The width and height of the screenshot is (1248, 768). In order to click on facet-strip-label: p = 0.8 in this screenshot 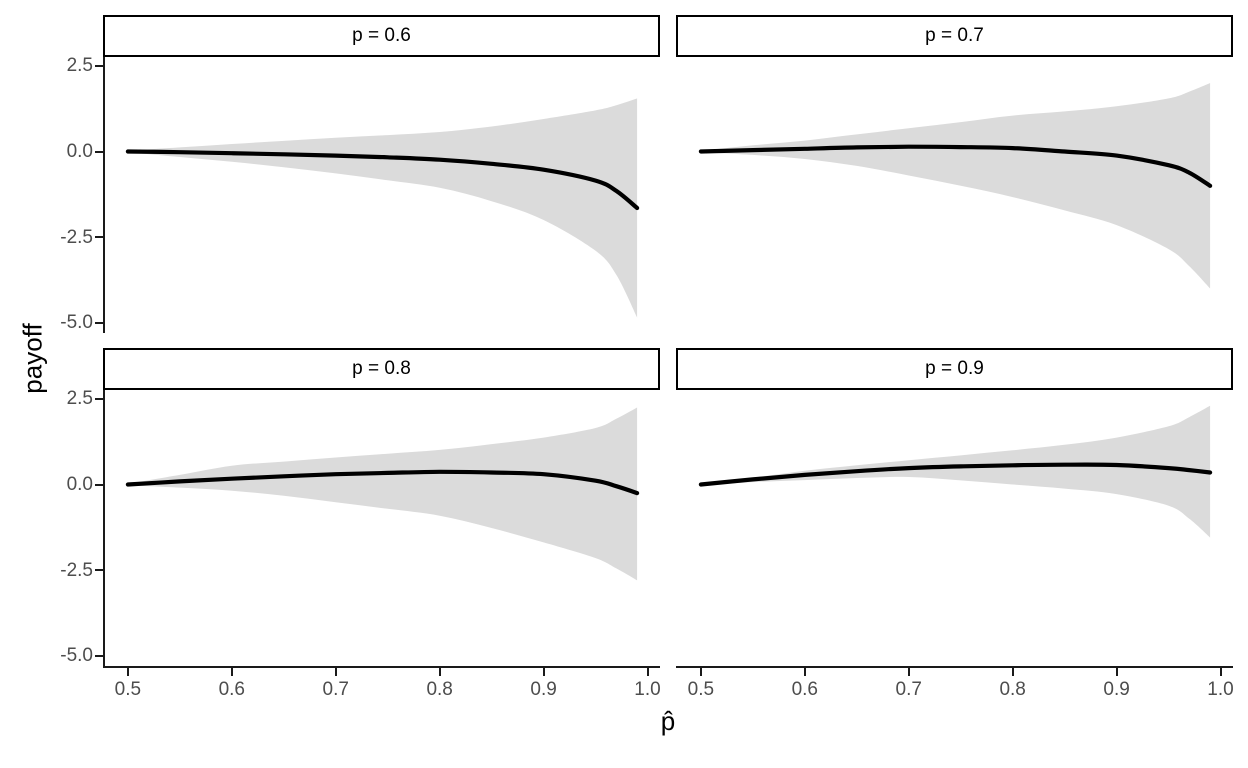, I will do `click(381, 368)`.